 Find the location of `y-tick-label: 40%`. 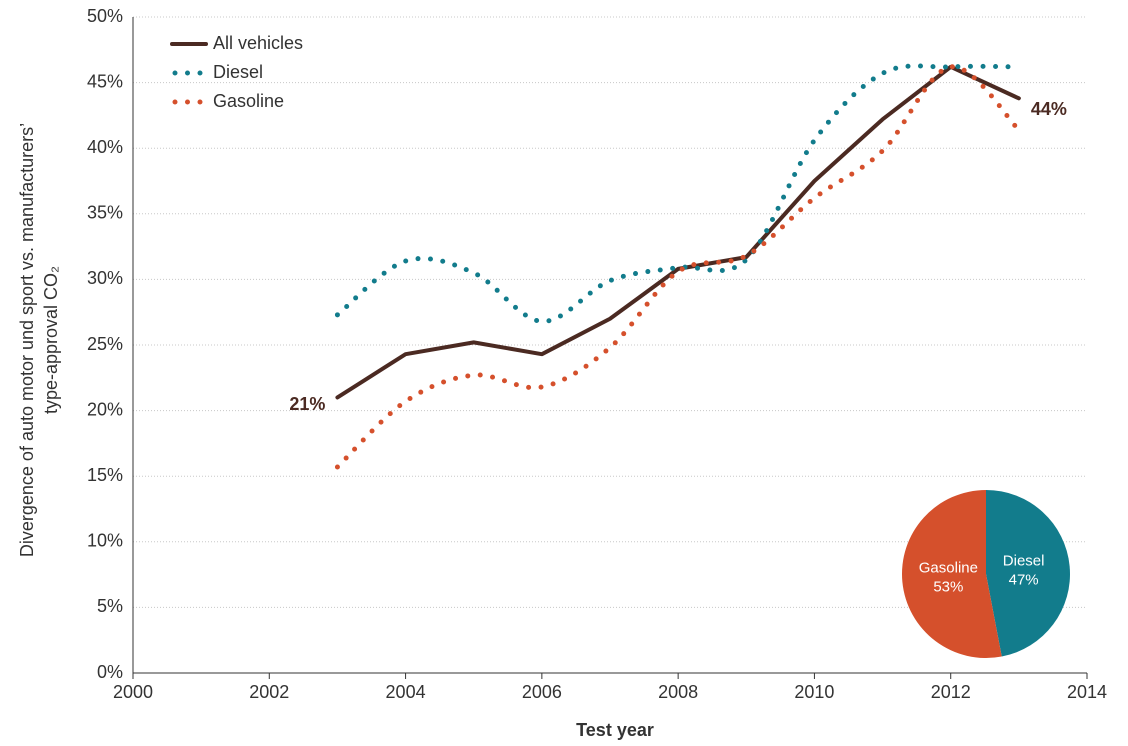

y-tick-label: 40% is located at coordinates (105, 147).